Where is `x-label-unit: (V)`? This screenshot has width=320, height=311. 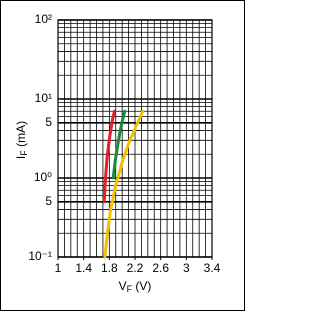
x-label-unit: (V) is located at coordinates (141, 286).